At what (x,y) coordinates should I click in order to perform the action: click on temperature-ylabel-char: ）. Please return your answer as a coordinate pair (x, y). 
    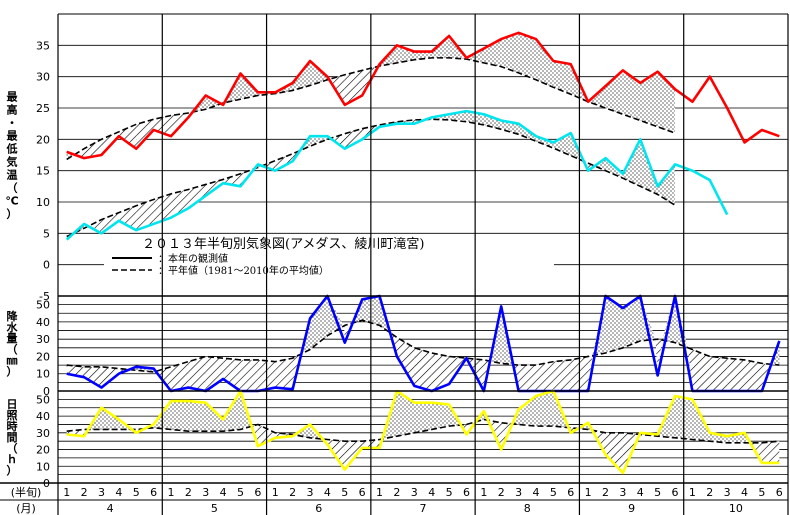
    Looking at the image, I should click on (12, 214).